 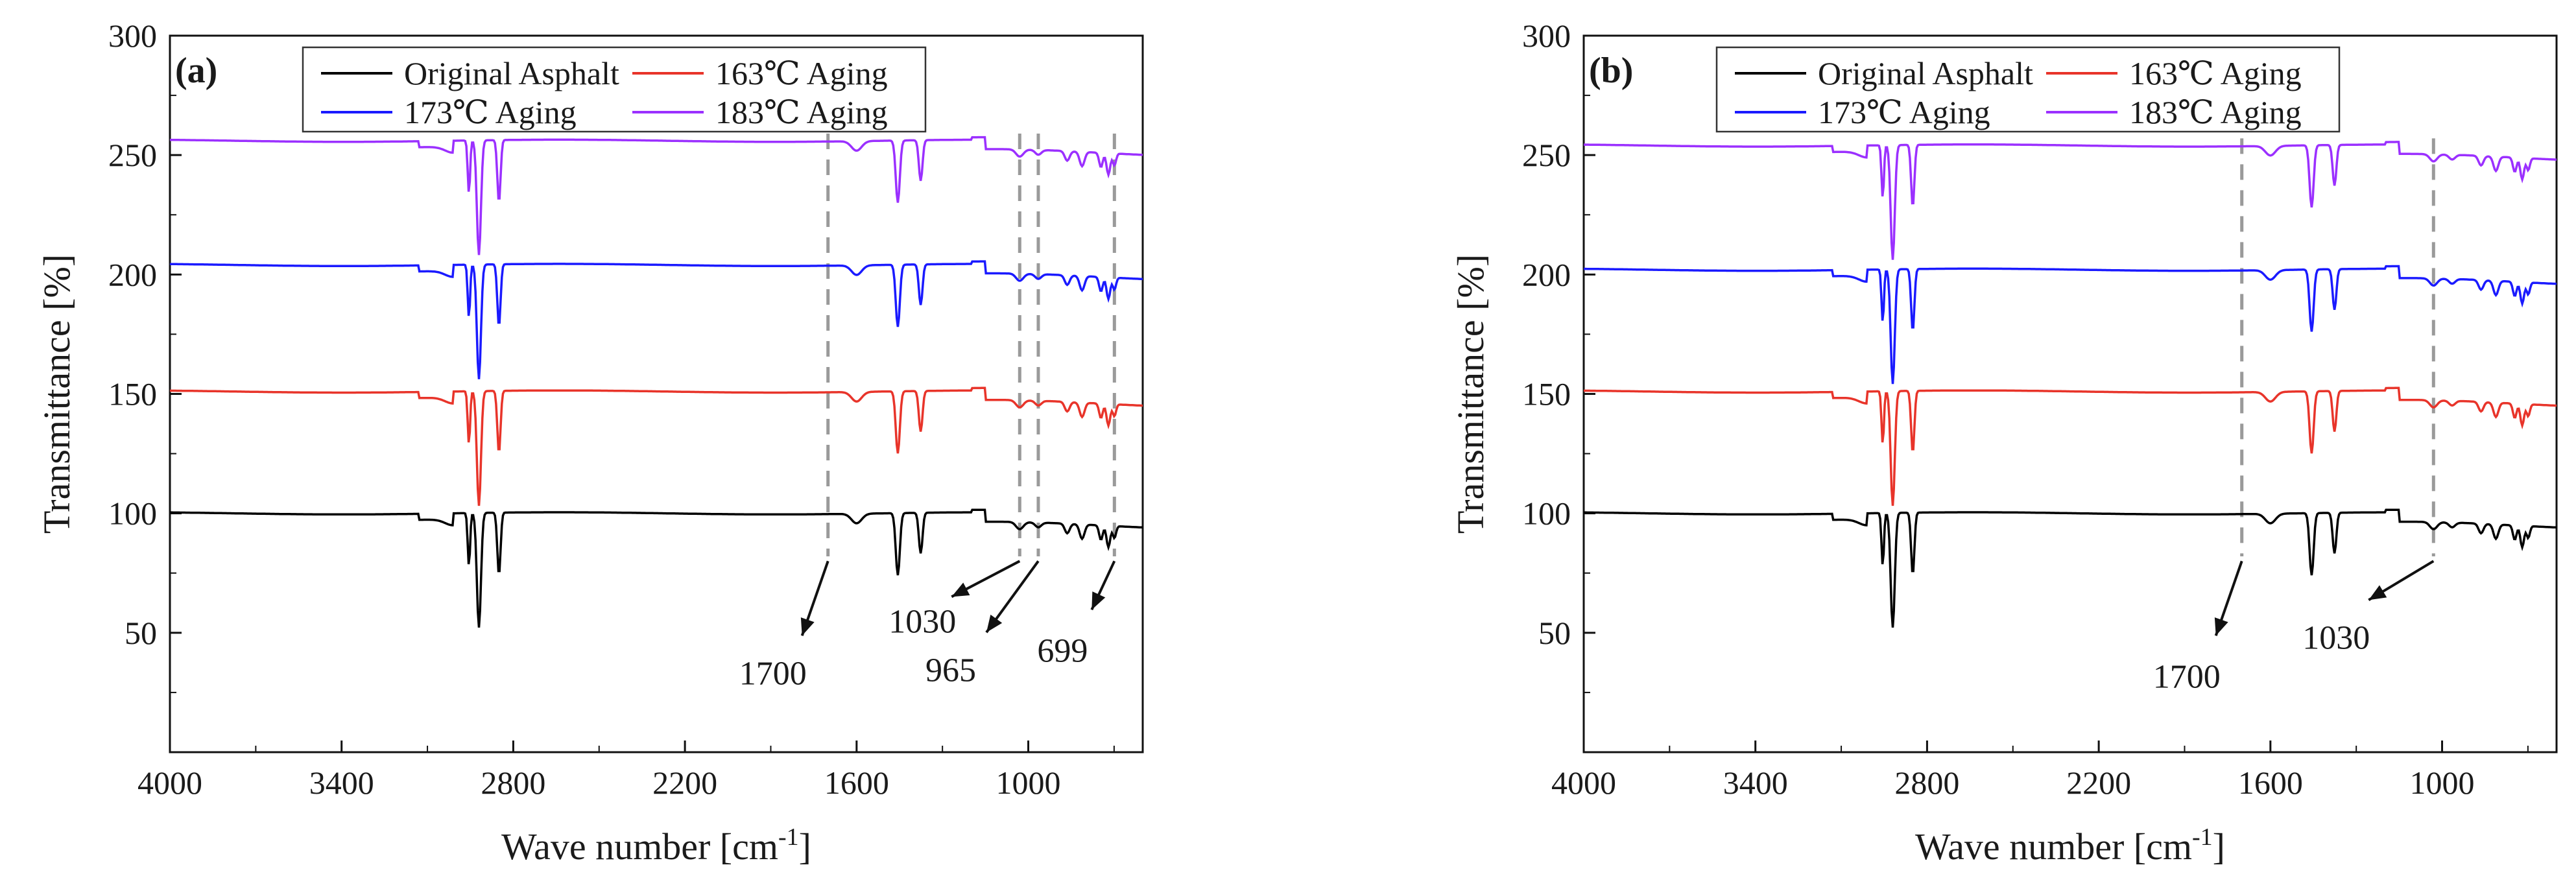 What do you see at coordinates (950, 670) in the screenshot?
I see `annotation-label: 965` at bounding box center [950, 670].